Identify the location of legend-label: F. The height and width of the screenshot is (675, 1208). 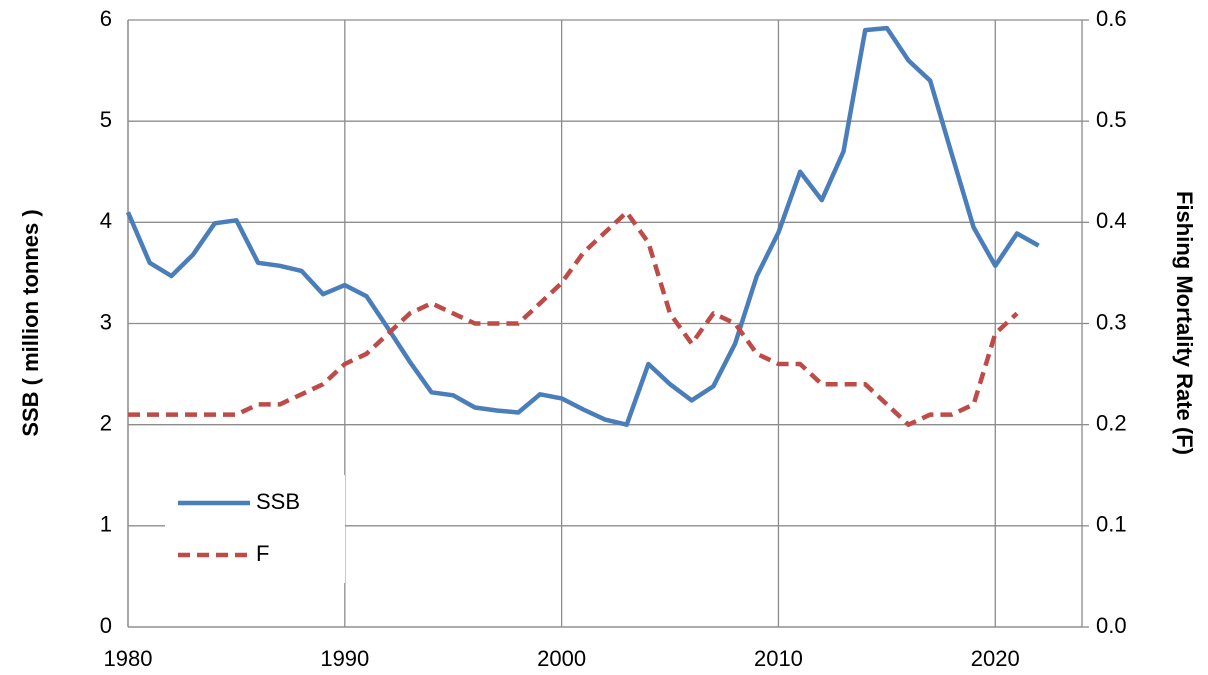
(262, 553).